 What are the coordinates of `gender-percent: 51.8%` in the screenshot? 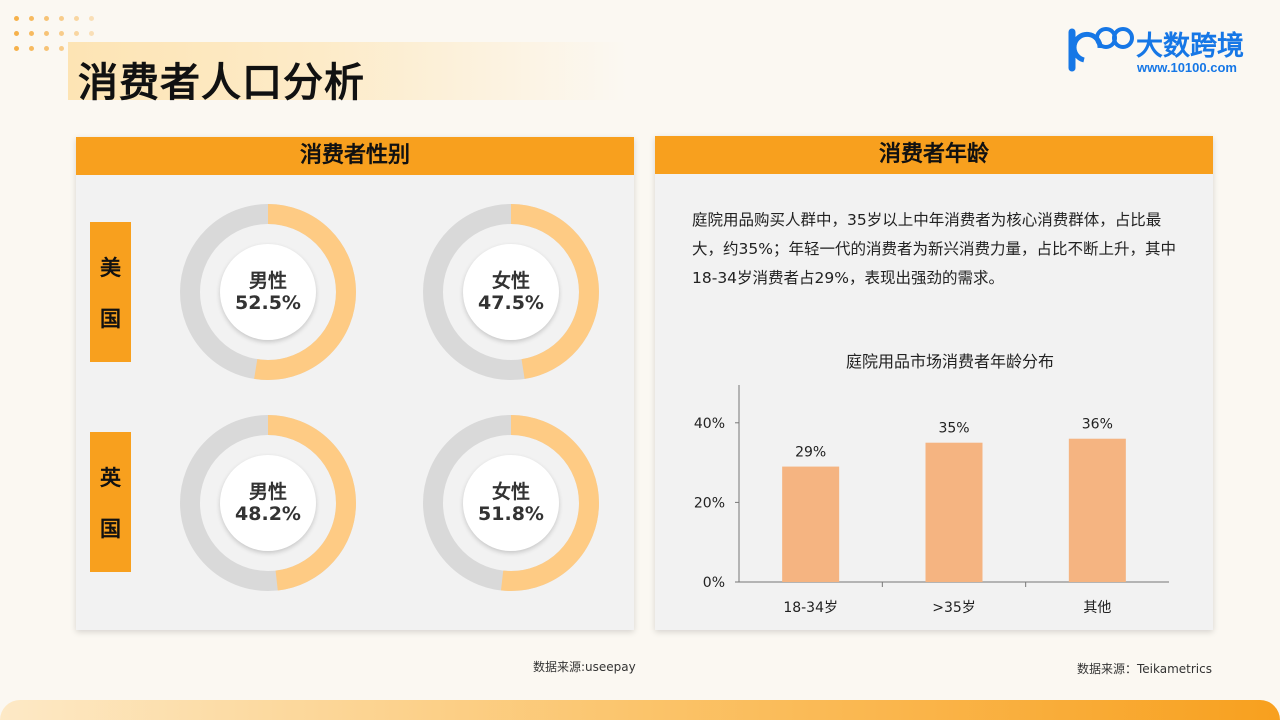 It's located at (511, 514).